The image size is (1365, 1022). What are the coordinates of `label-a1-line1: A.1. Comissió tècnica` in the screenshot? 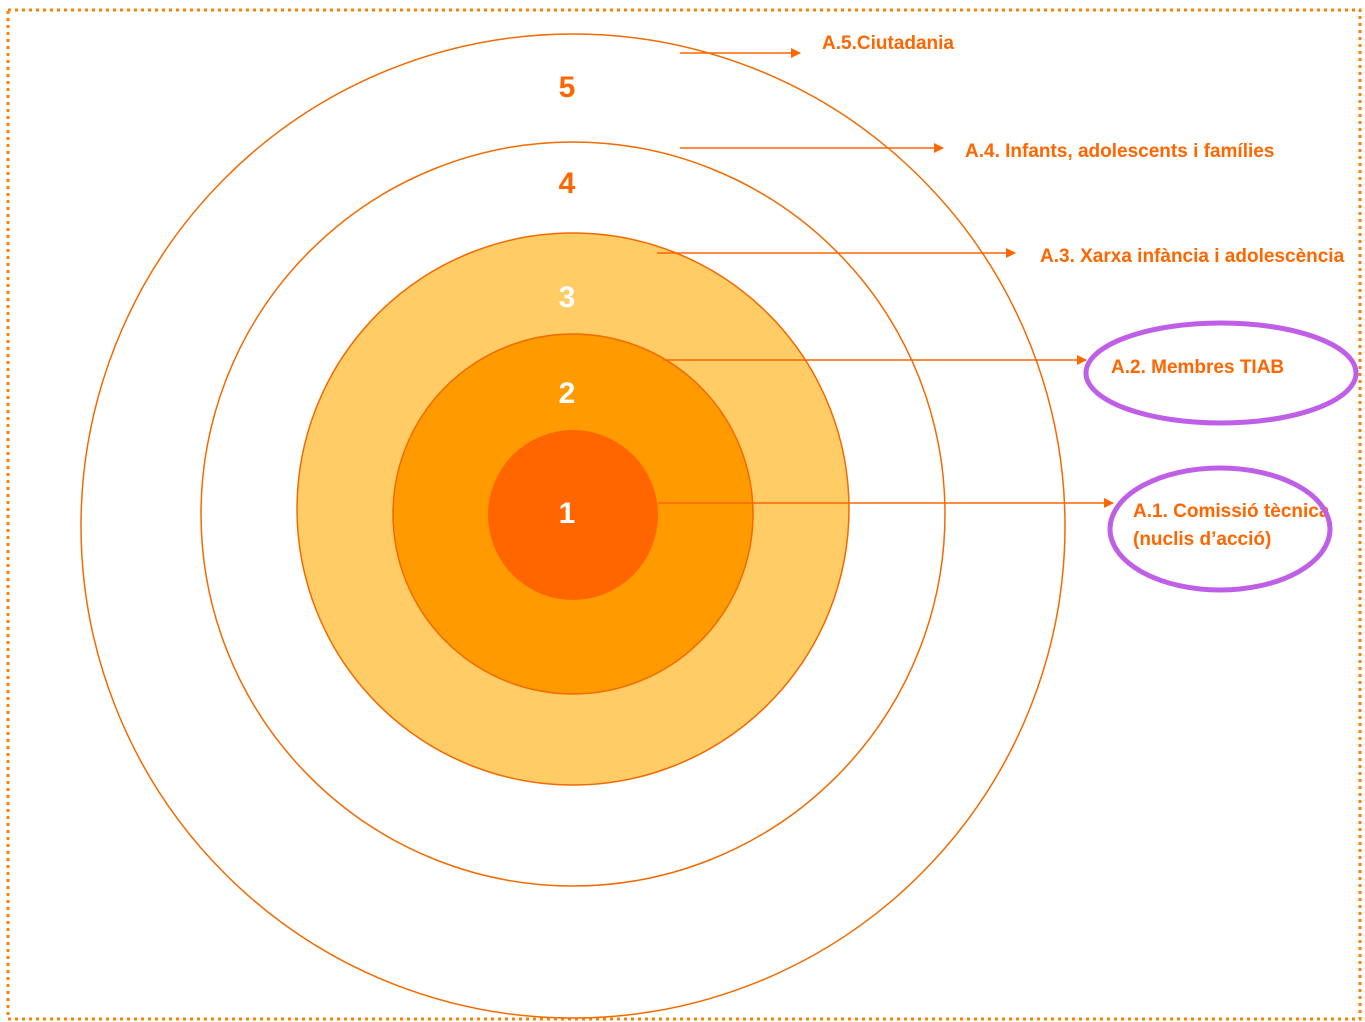 It's located at (1231, 511).